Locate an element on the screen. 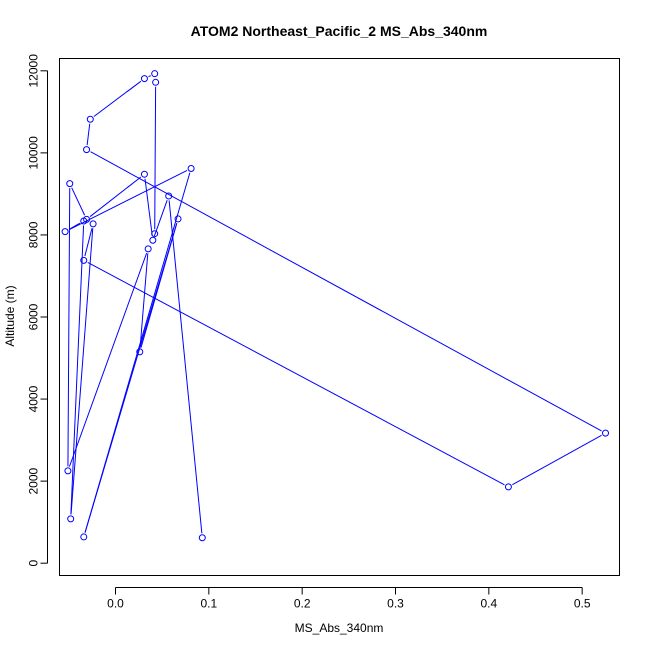 The image size is (650, 650). y-tick-label: 12000 is located at coordinates (34, 71).